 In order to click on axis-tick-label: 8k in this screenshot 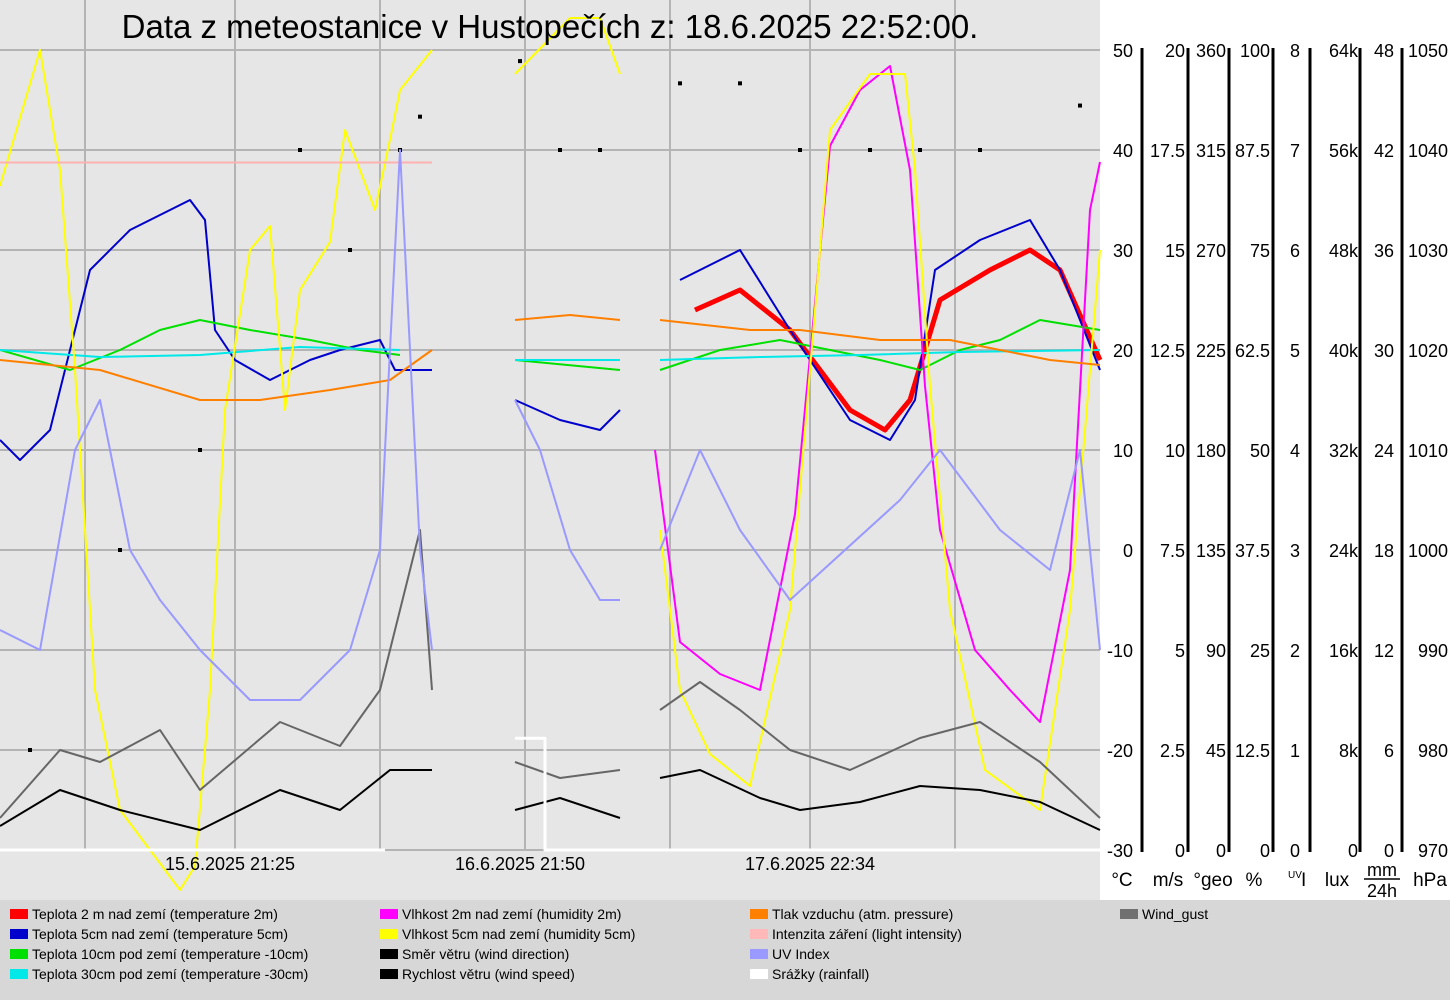, I will do `click(1349, 751)`.